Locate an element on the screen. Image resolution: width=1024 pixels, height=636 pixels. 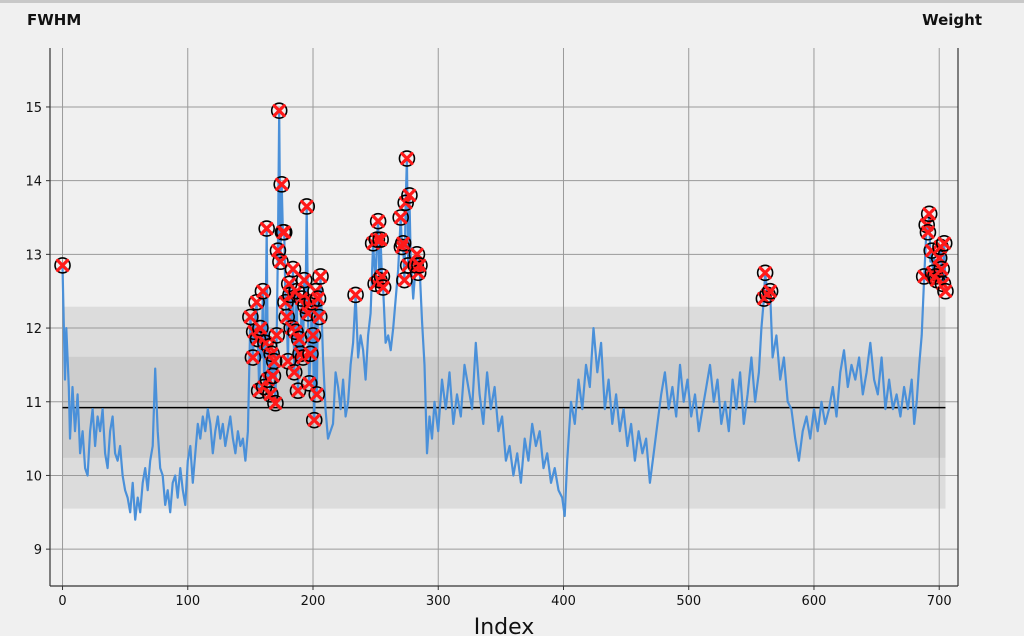
x-tick-label: 200 is located at coordinates (313, 601).